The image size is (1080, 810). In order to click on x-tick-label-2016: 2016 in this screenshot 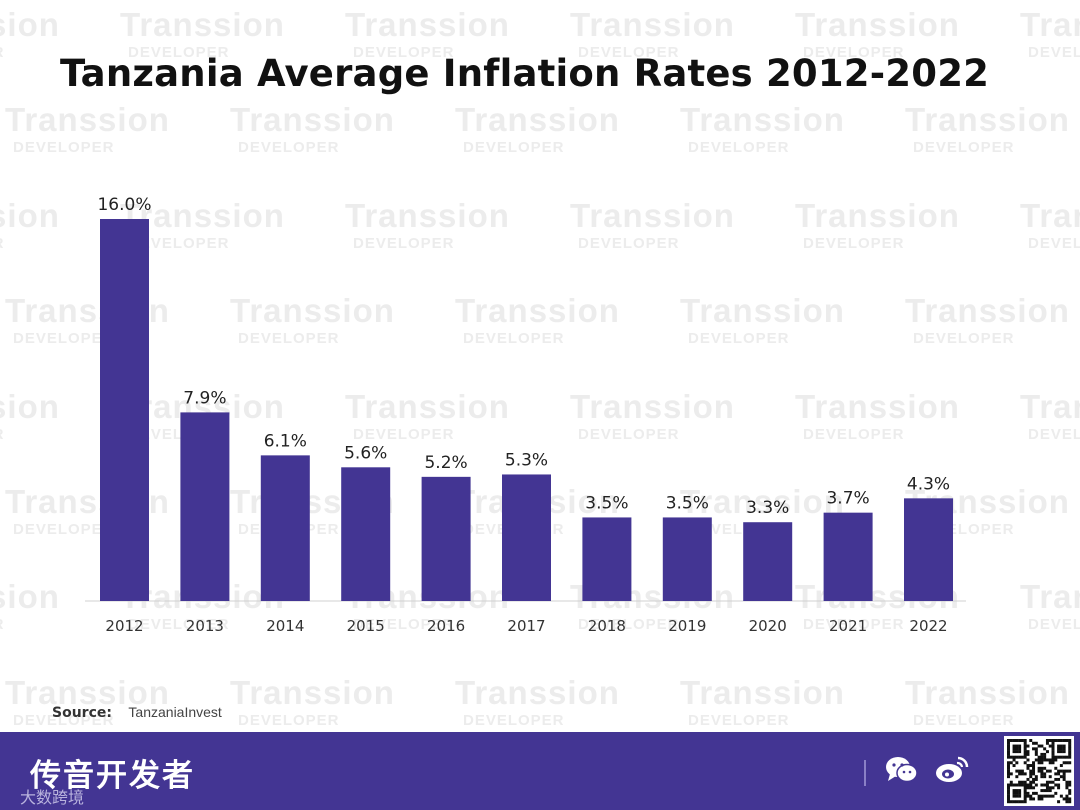, I will do `click(446, 626)`.